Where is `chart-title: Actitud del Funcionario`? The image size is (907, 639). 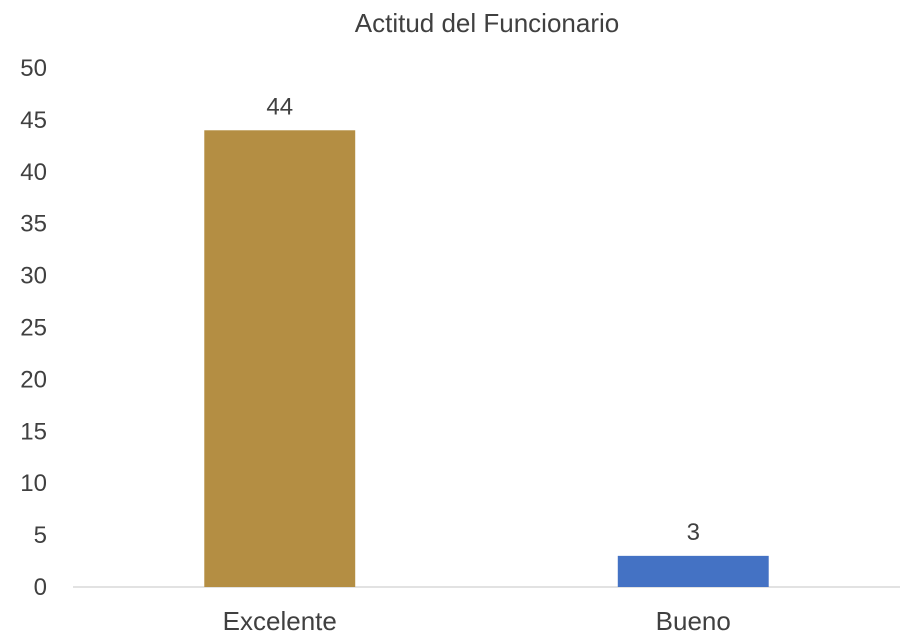 chart-title: Actitud del Funcionario is located at coordinates (487, 23).